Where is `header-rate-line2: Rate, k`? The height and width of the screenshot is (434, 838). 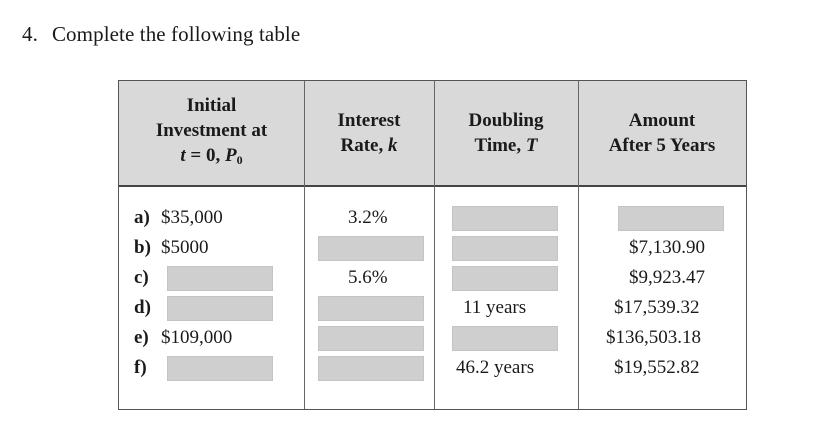
header-rate-line2: Rate, k is located at coordinates (369, 145).